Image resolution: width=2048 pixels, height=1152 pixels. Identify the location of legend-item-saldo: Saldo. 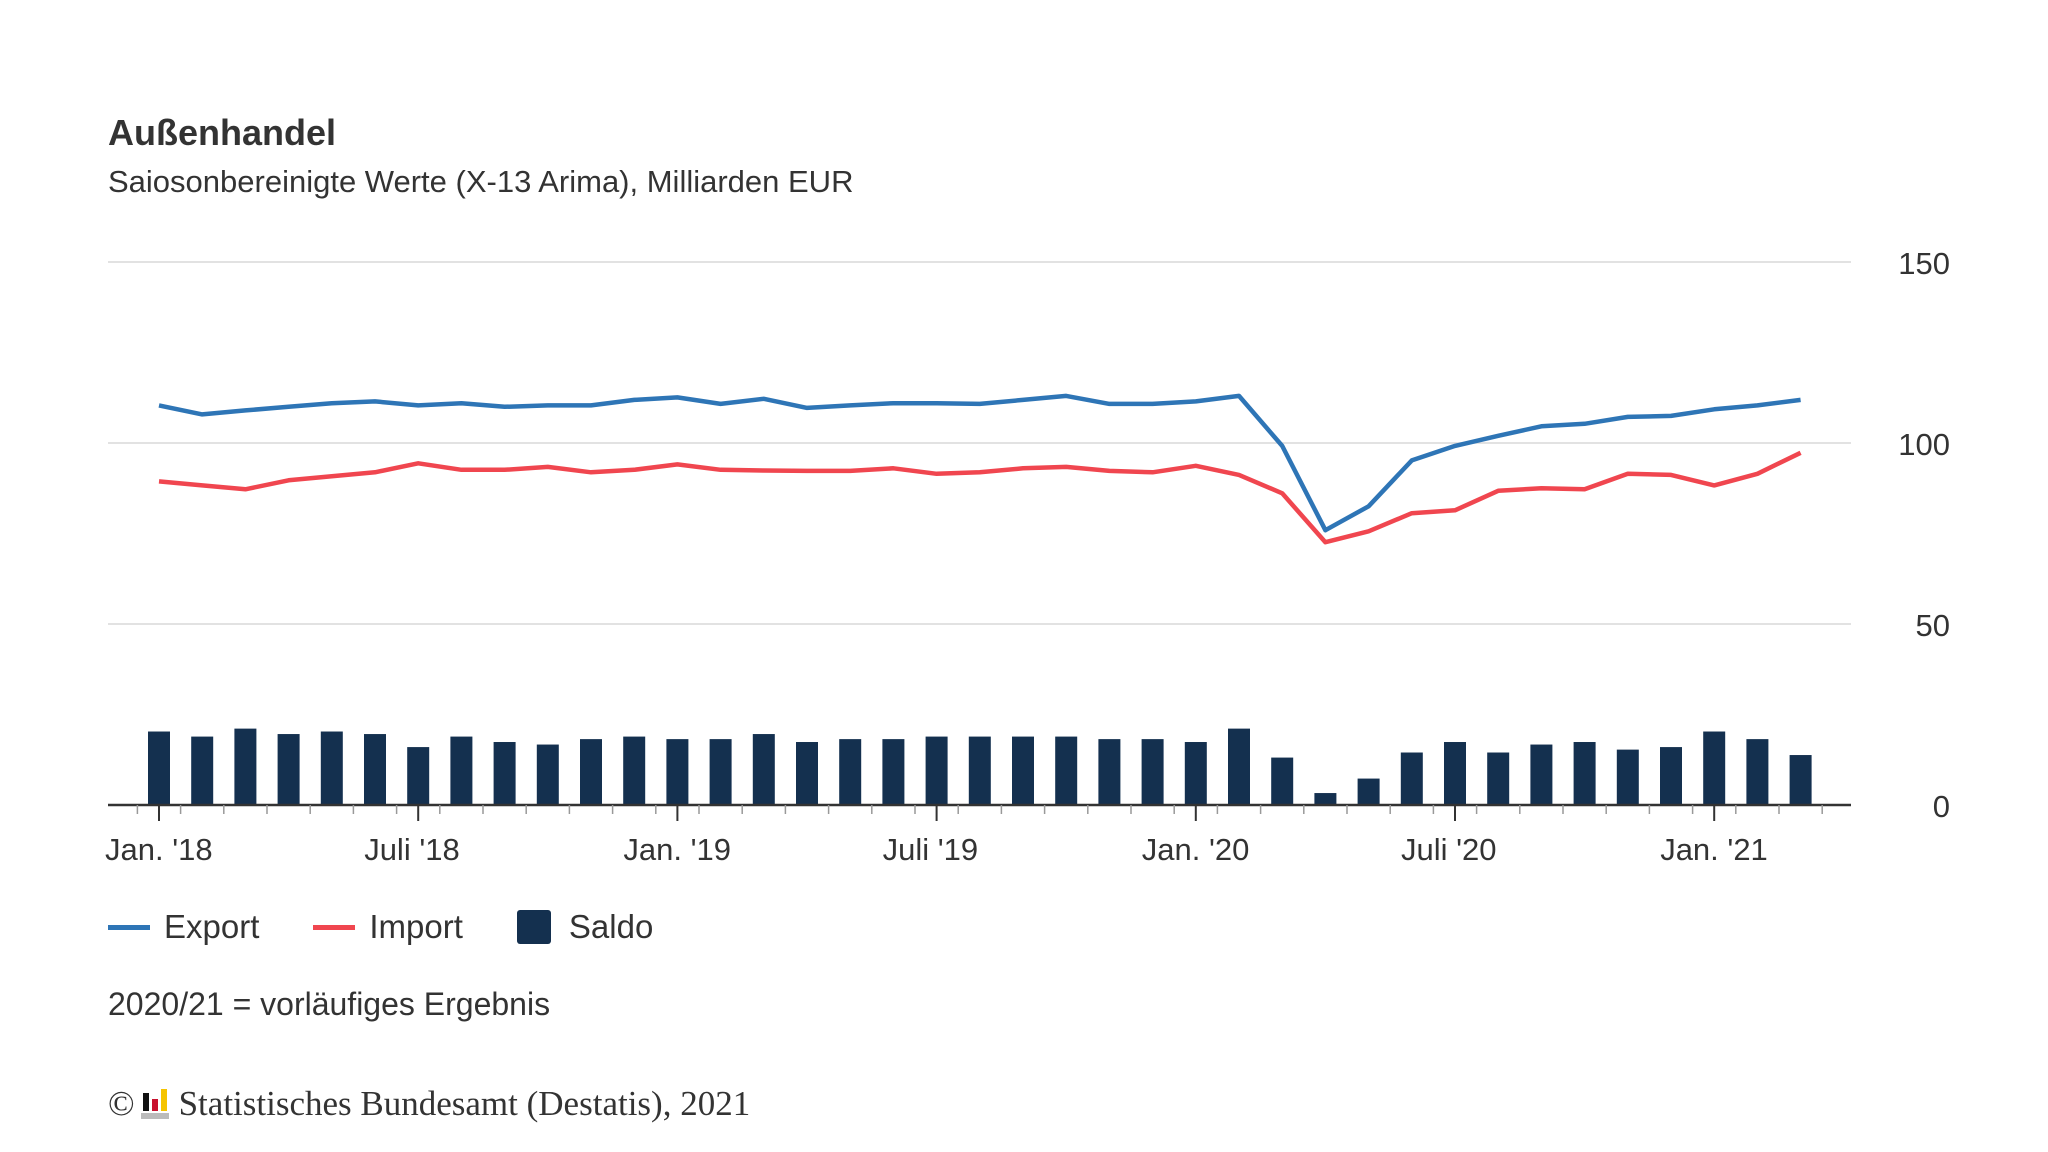
(585, 927).